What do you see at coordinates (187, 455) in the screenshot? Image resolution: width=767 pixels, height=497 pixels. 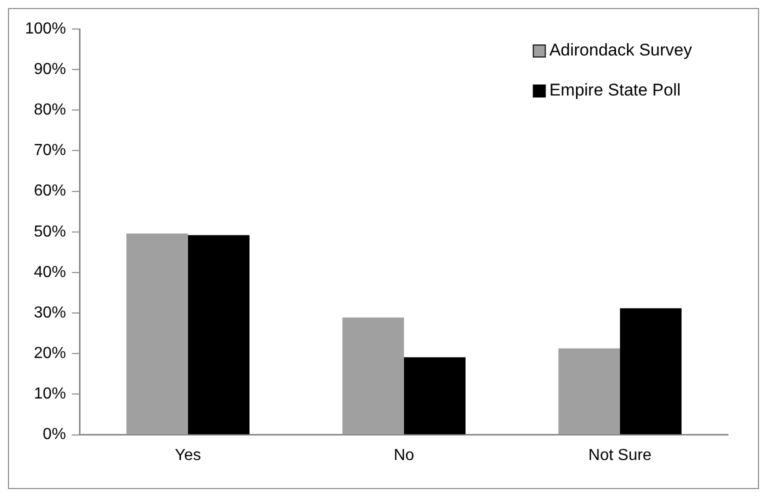 I see `x-tick-label: Yes` at bounding box center [187, 455].